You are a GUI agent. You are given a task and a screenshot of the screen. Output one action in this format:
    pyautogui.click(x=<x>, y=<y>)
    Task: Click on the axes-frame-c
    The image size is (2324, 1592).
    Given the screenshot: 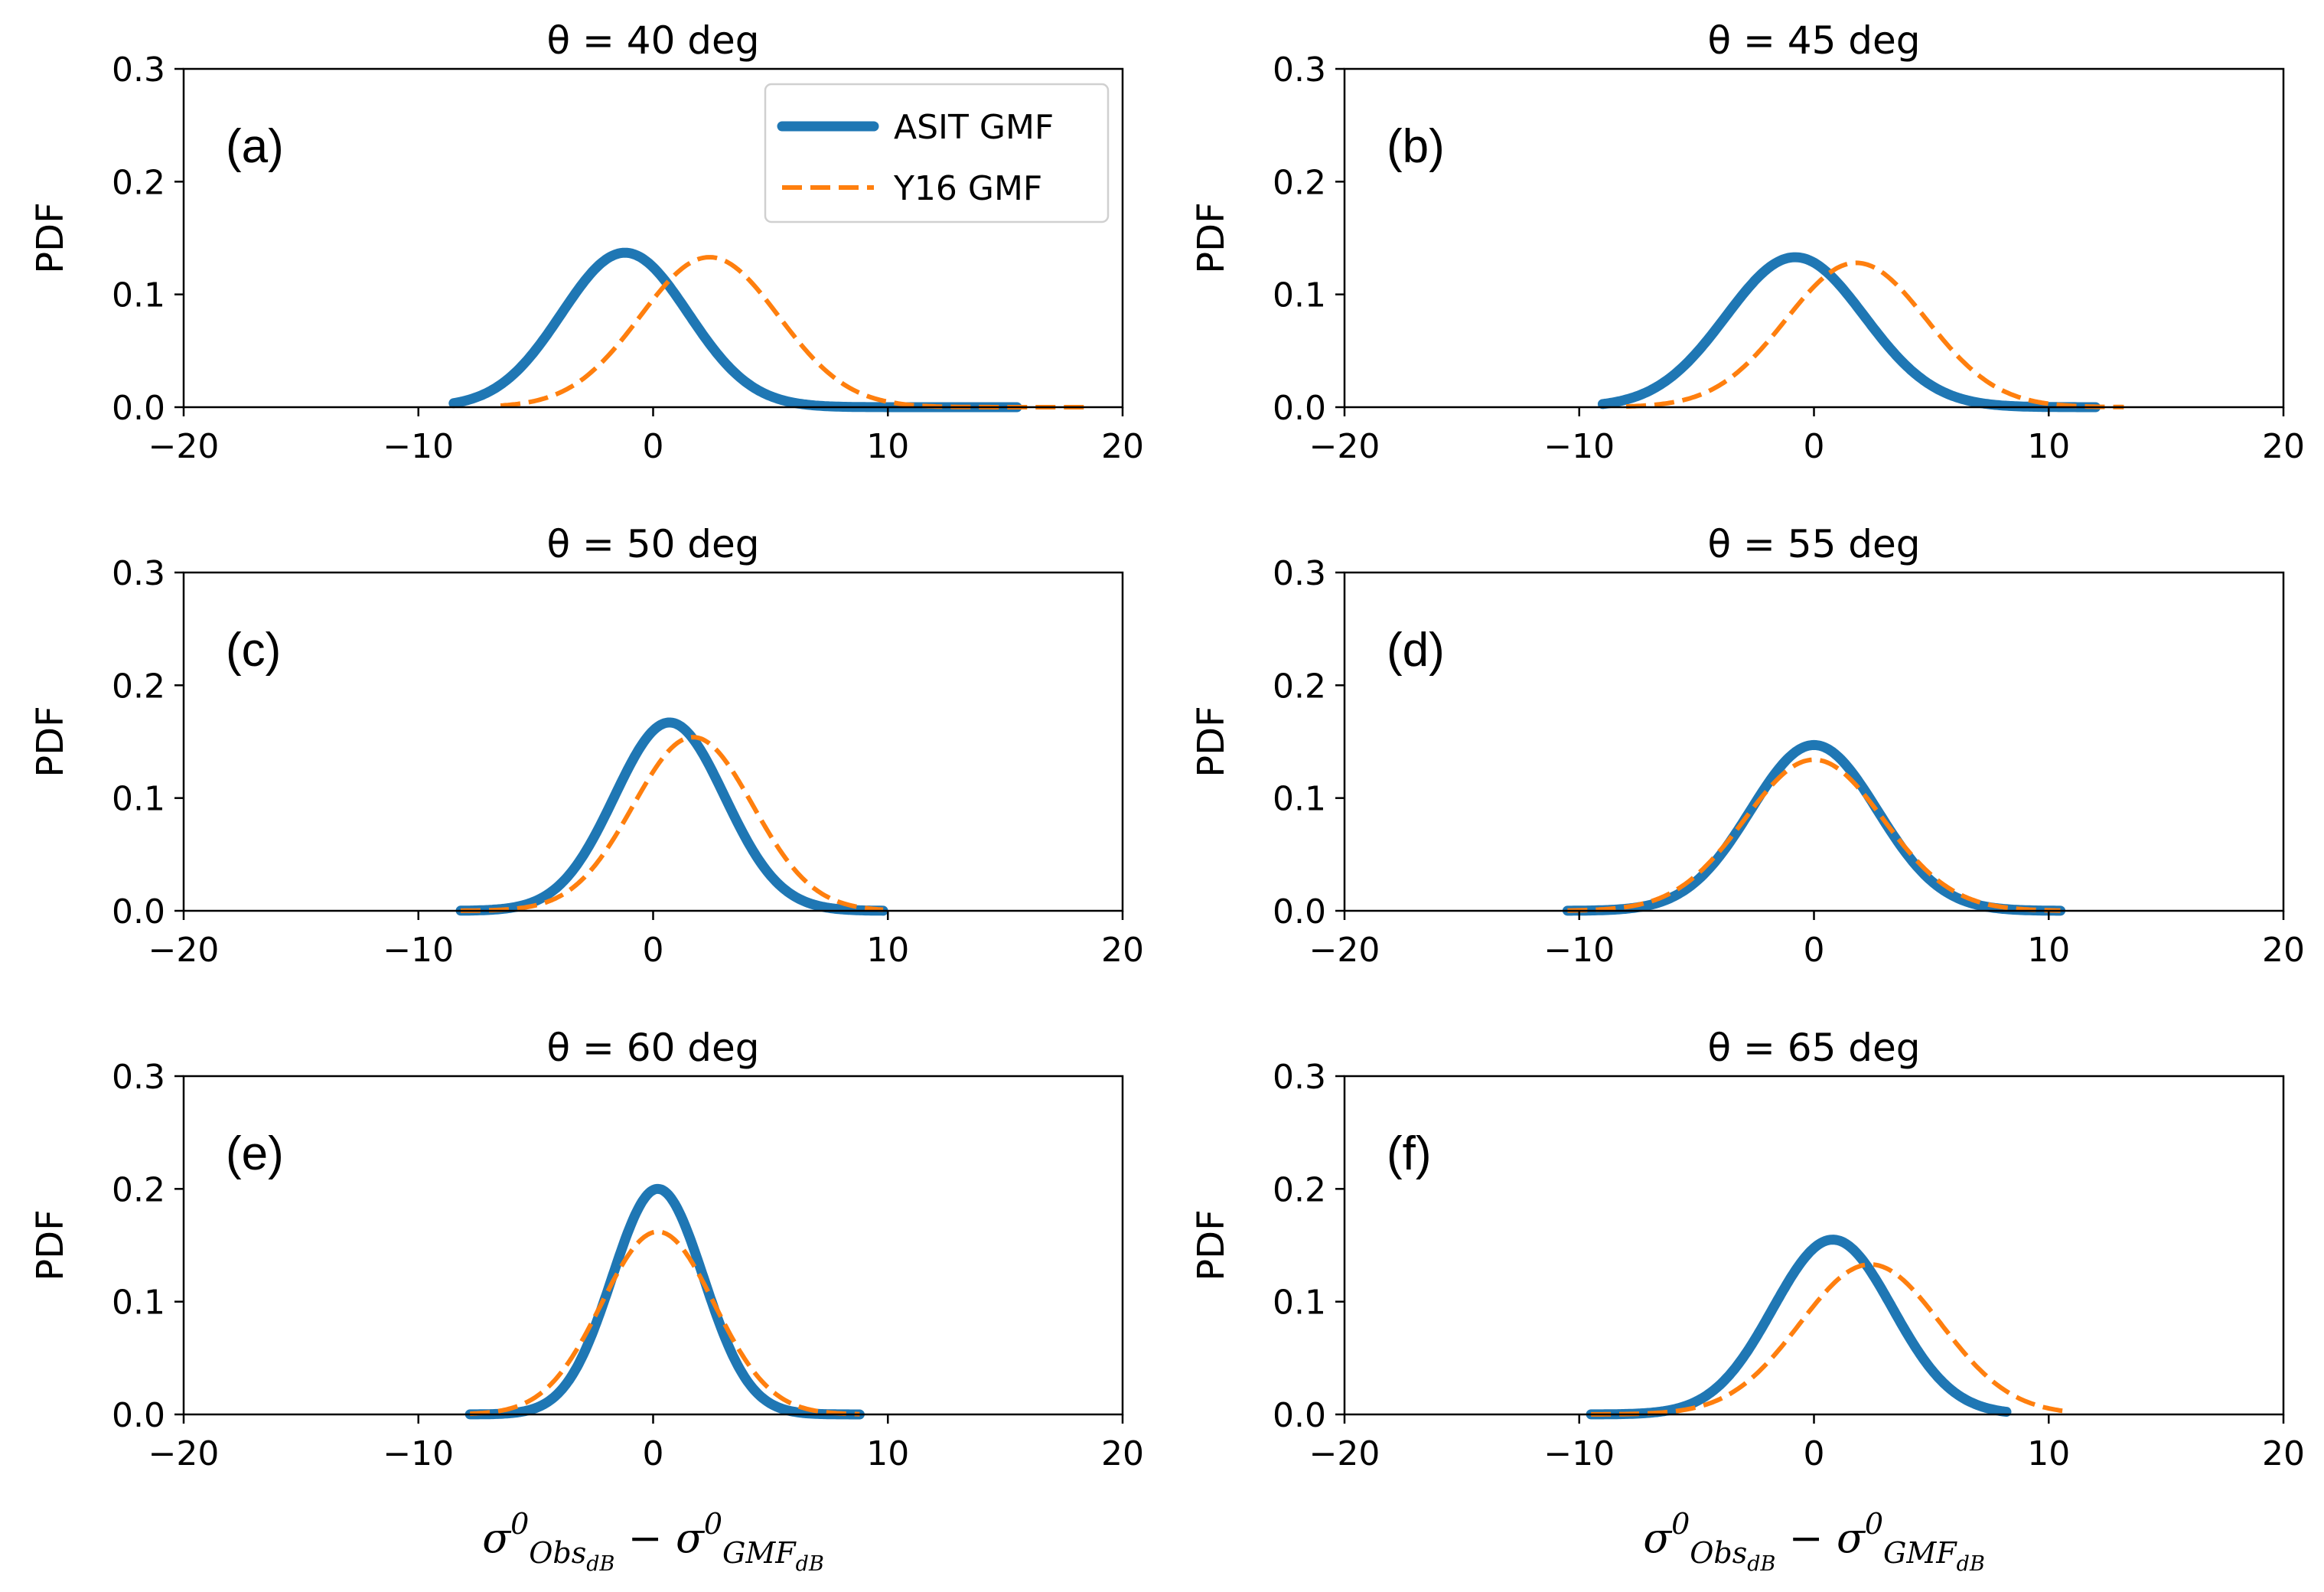 What is the action you would take?
    pyautogui.click(x=653, y=741)
    